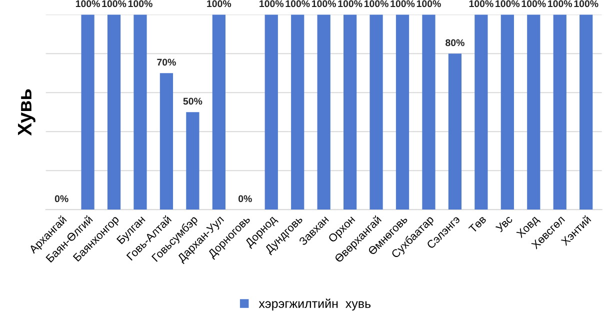 This screenshot has width=611, height=325. Describe the element at coordinates (477, 224) in the screenshot. I see `x-tick-label: Төв` at that location.